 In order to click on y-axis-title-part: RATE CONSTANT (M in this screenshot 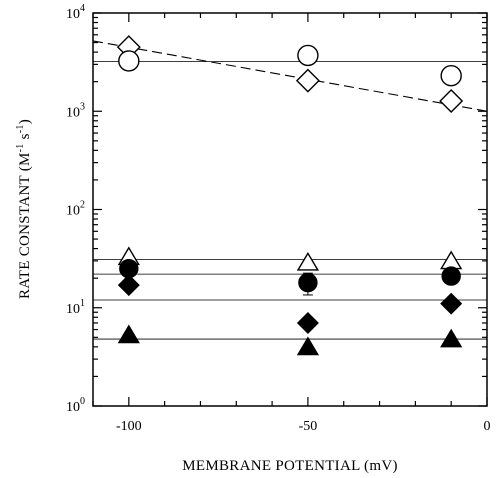, I will do `click(25, 225)`.